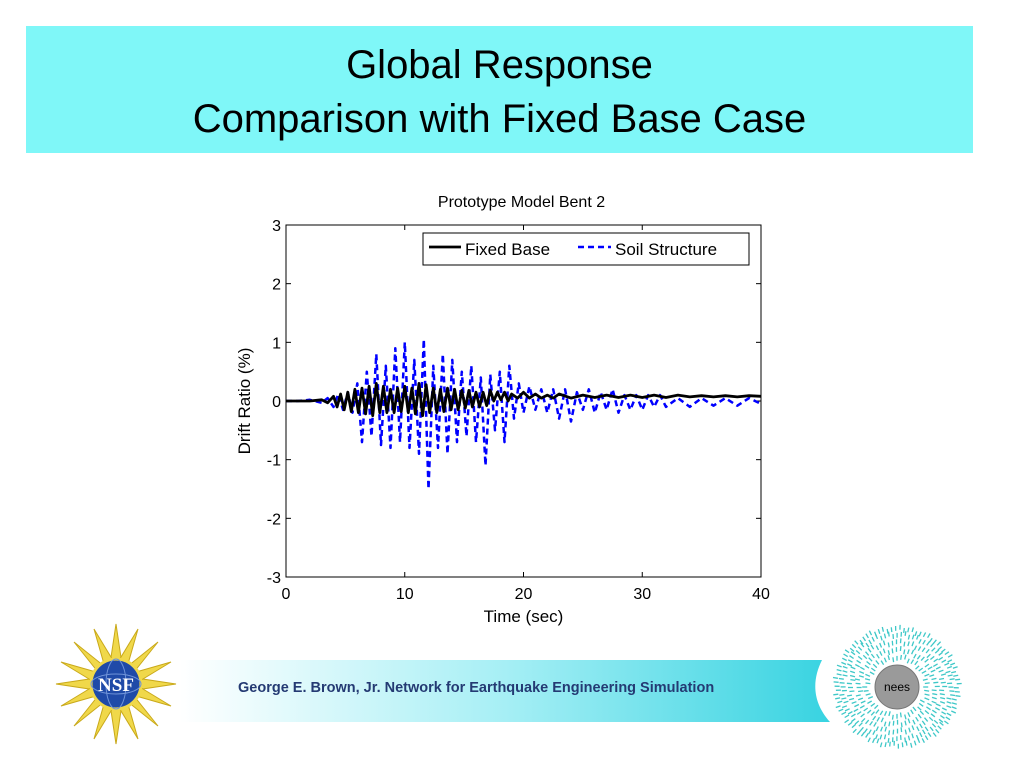  I want to click on slide-title-line1: Global Response, so click(499, 65).